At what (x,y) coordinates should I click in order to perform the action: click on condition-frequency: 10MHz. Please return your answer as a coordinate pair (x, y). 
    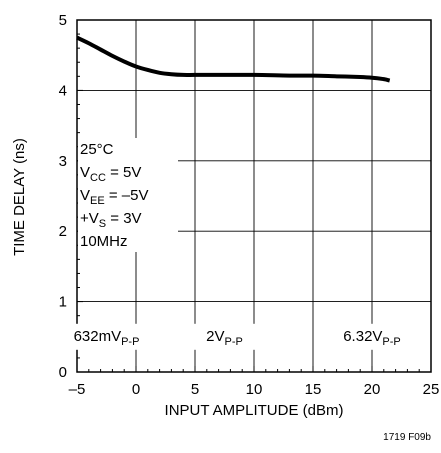
    Looking at the image, I should click on (104, 241).